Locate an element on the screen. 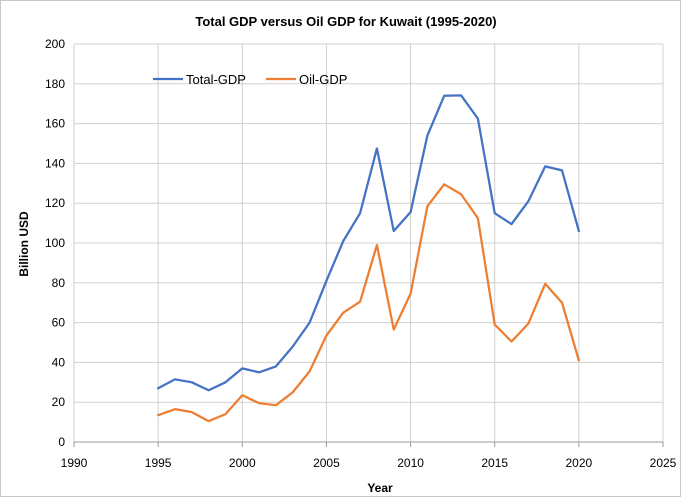 The width and height of the screenshot is (683, 499). x-tick-label: 2005 is located at coordinates (326, 463).